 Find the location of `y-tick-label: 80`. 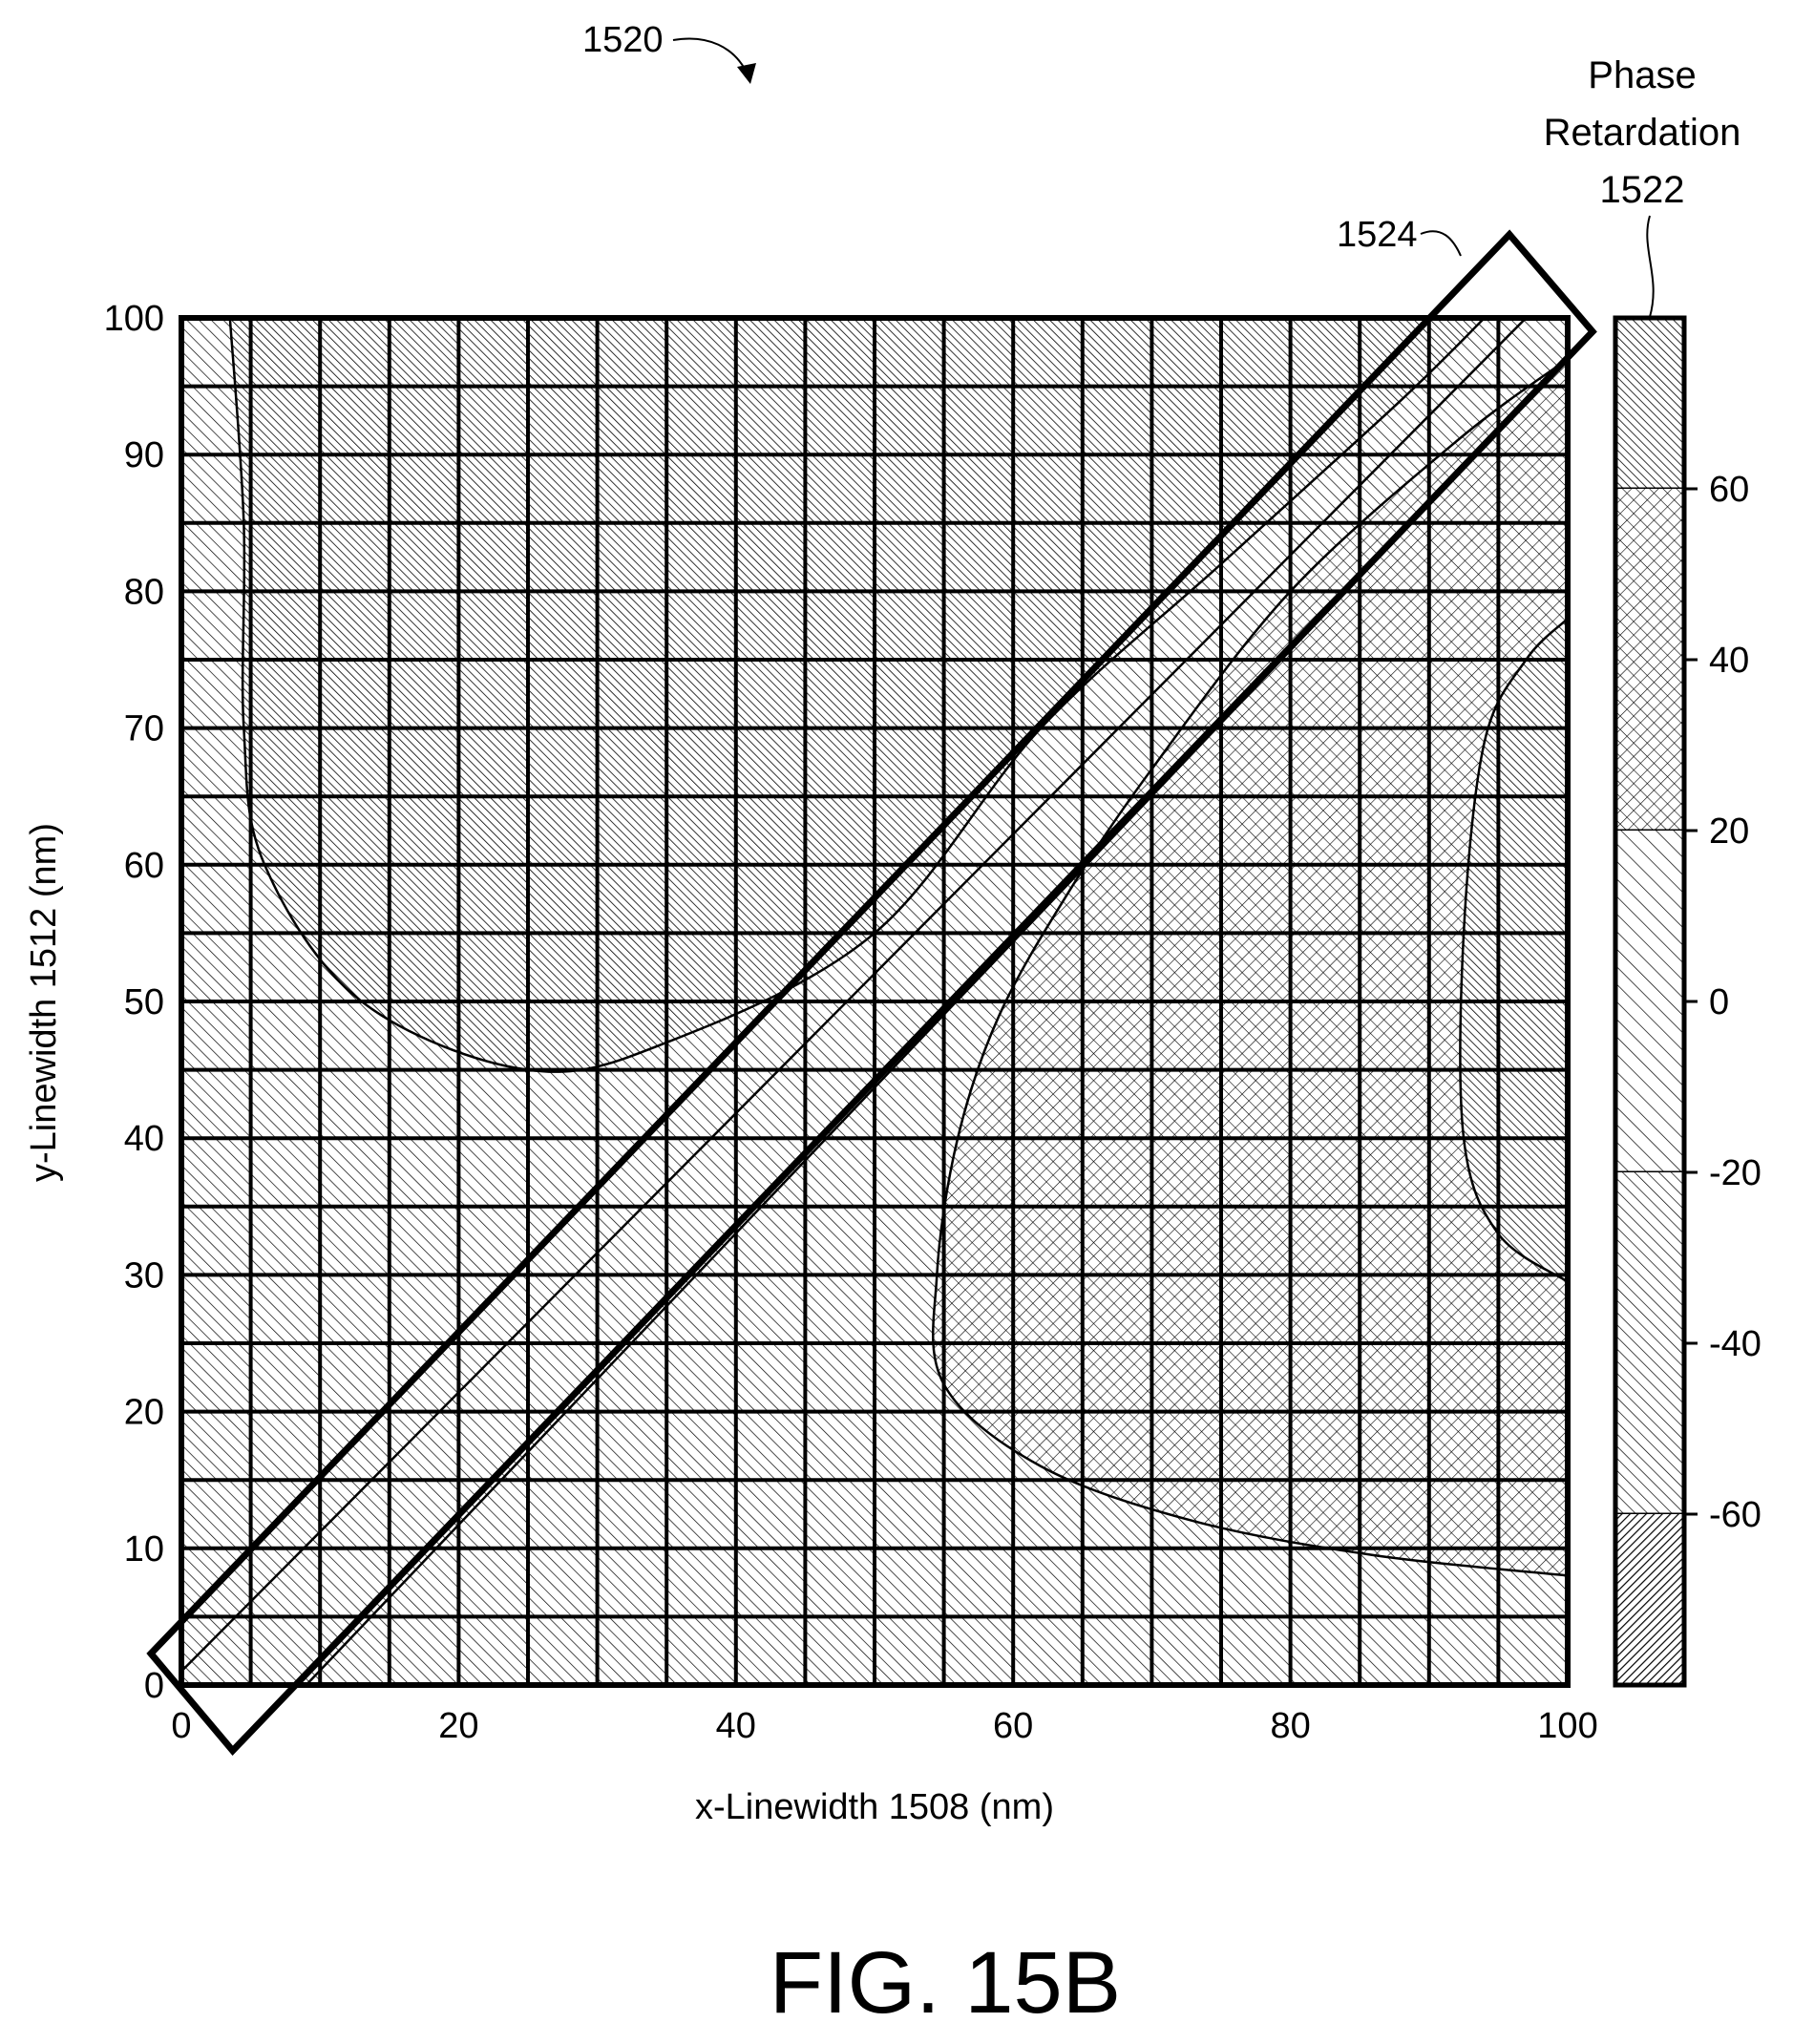

y-tick-label: 80 is located at coordinates (144, 592).